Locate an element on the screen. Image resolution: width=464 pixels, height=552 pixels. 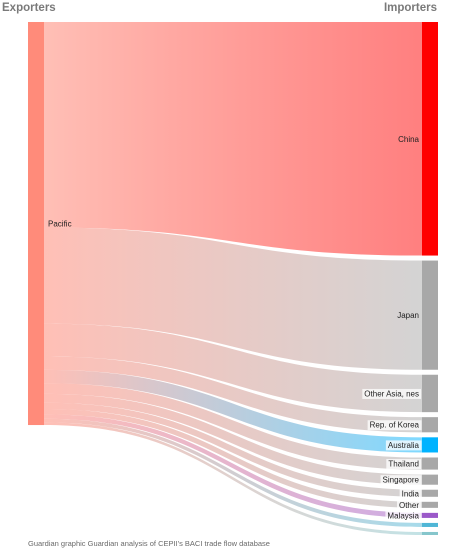
target-label-bg-singapore is located at coordinates (401, 480).